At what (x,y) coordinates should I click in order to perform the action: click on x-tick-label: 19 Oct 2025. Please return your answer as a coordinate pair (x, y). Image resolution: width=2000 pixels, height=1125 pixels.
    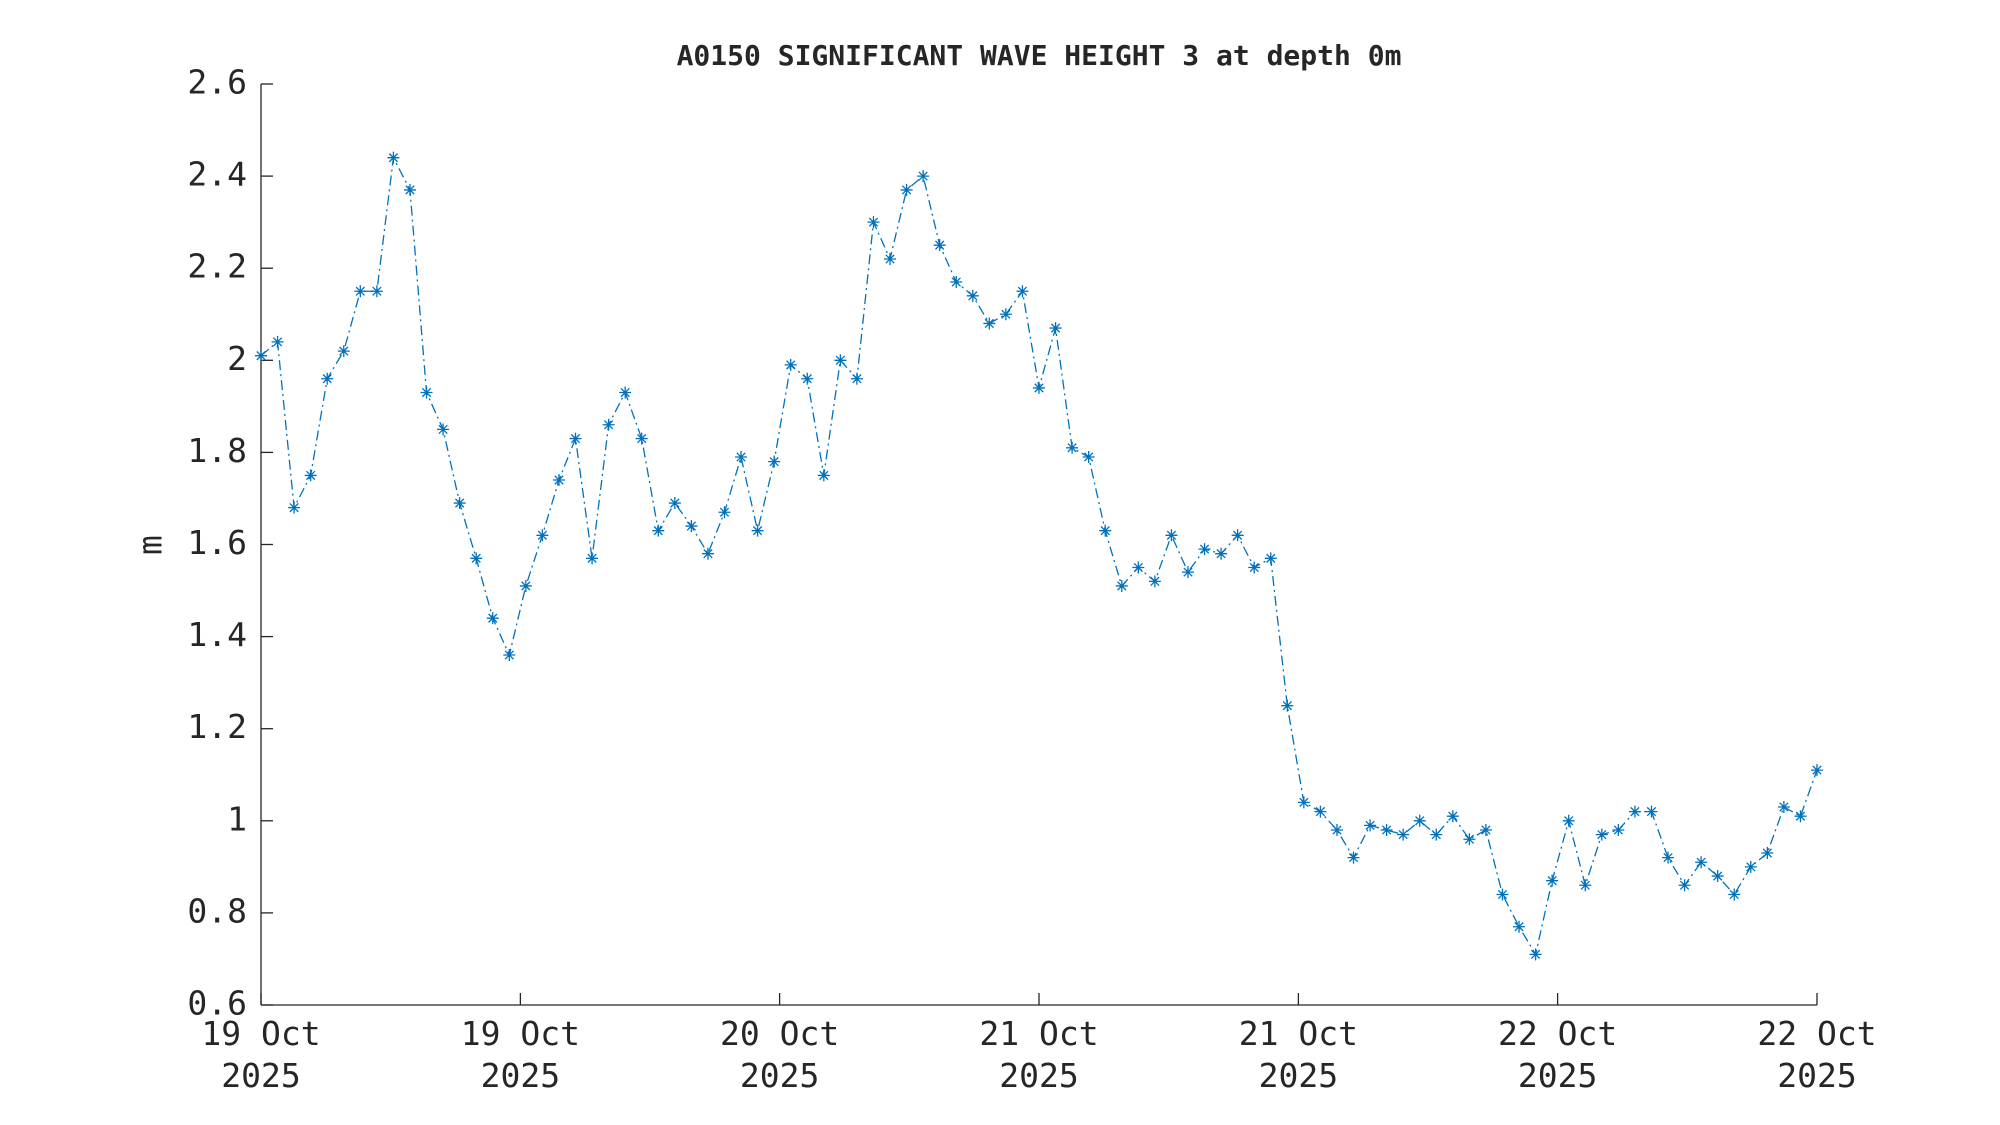
    Looking at the image, I should click on (261, 1054).